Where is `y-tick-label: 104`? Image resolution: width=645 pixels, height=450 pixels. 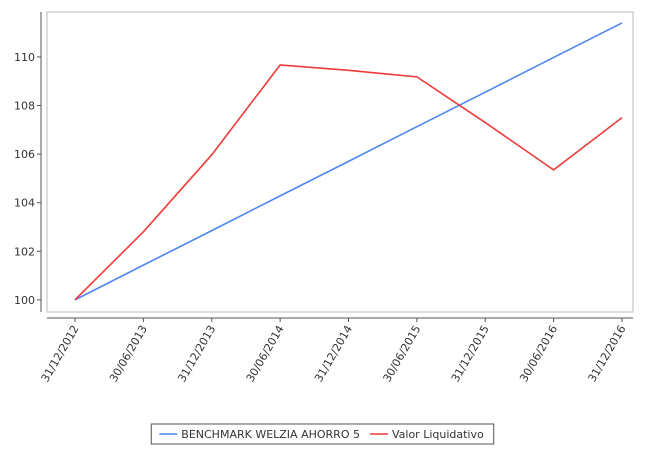 y-tick-label: 104 is located at coordinates (24, 203).